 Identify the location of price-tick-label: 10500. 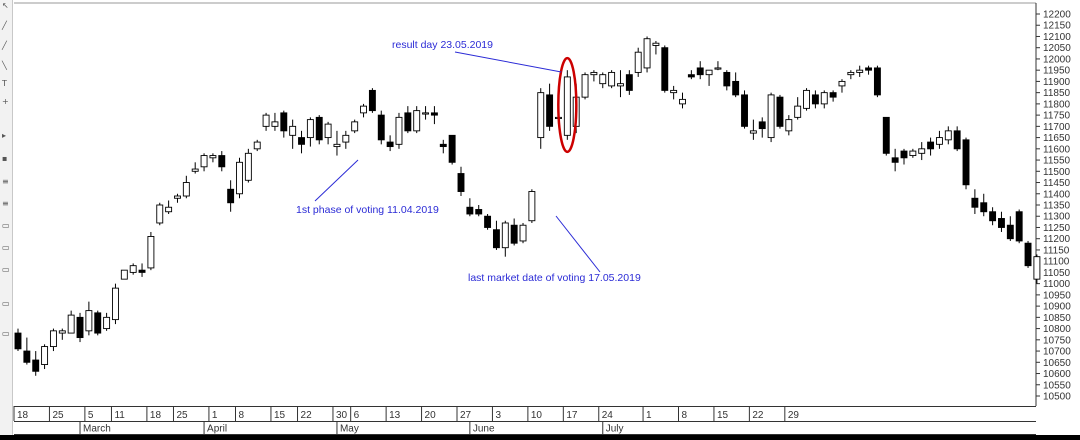
(1057, 397).